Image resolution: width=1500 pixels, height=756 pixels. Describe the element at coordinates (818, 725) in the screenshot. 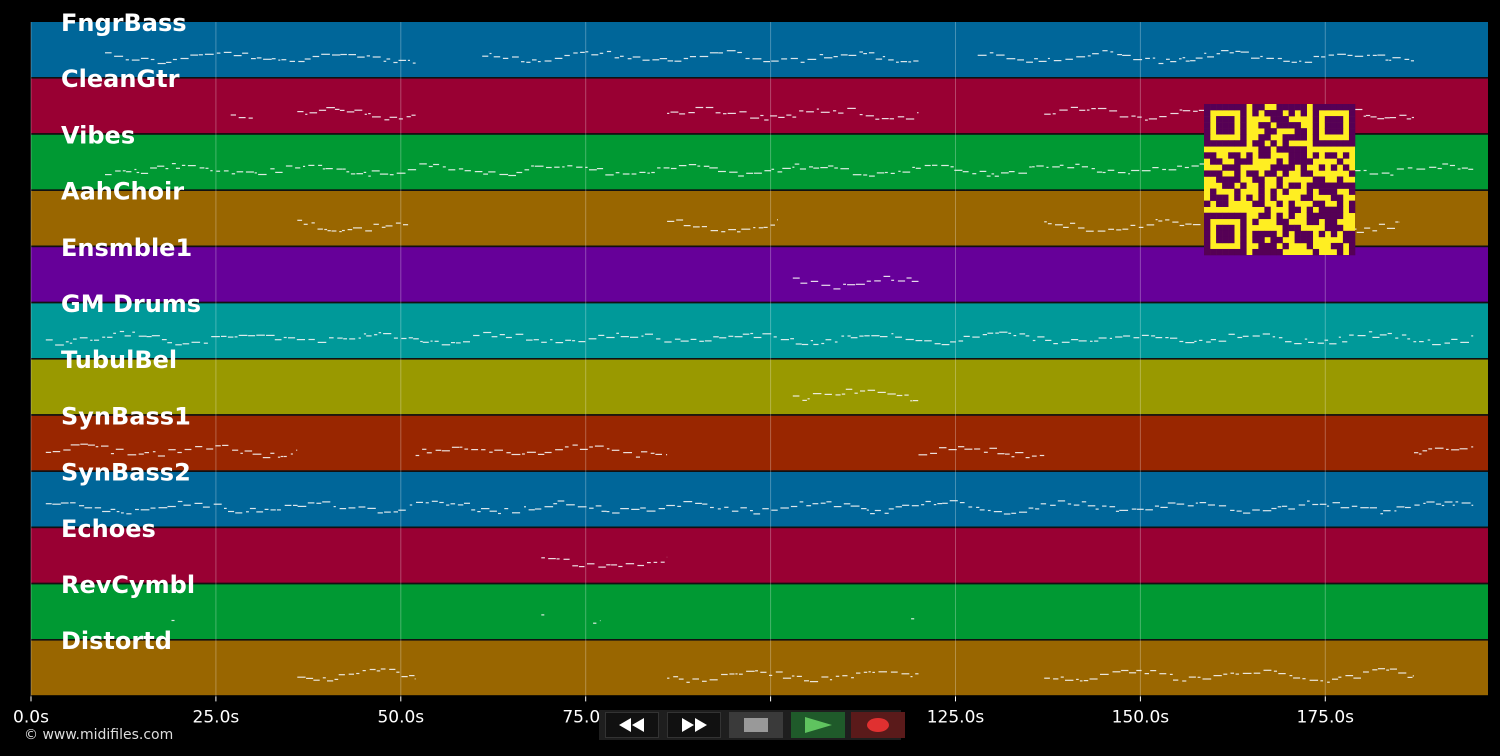

I see `play-button` at that location.